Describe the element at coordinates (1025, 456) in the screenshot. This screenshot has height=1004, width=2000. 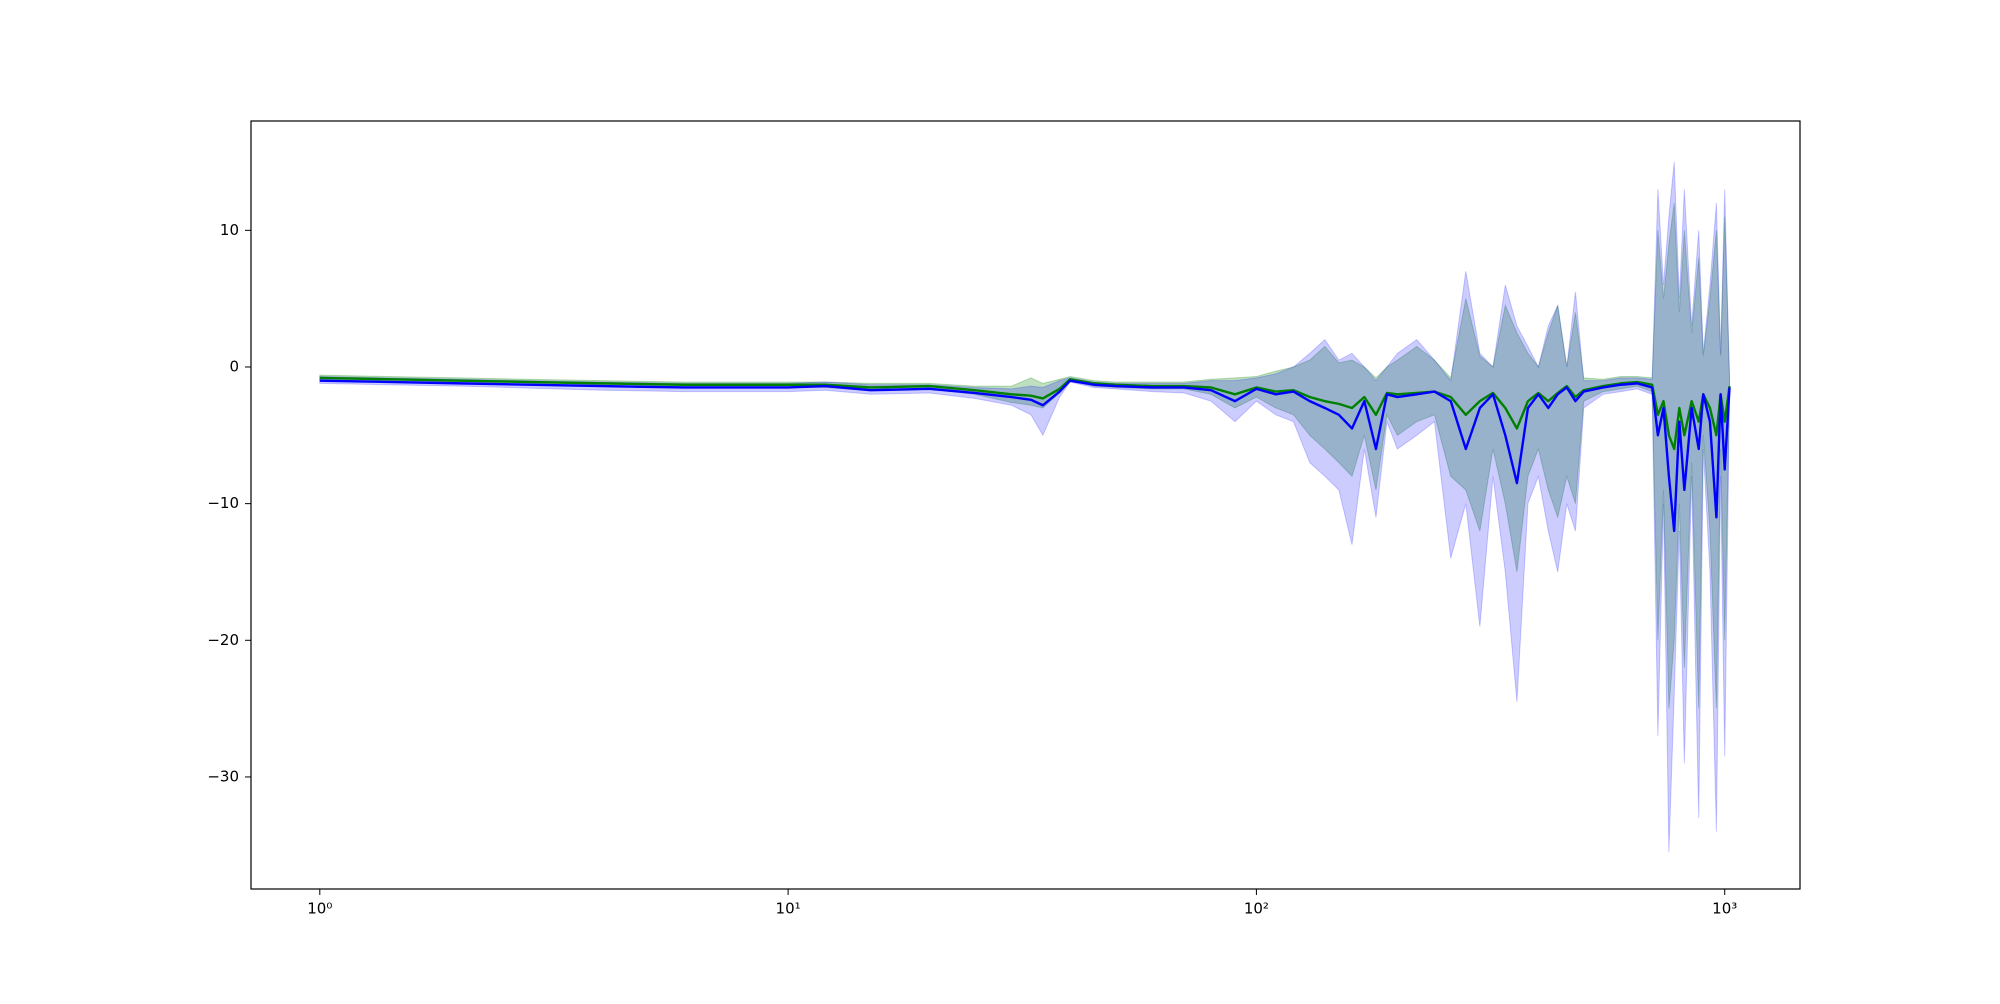
I see `line` at that location.